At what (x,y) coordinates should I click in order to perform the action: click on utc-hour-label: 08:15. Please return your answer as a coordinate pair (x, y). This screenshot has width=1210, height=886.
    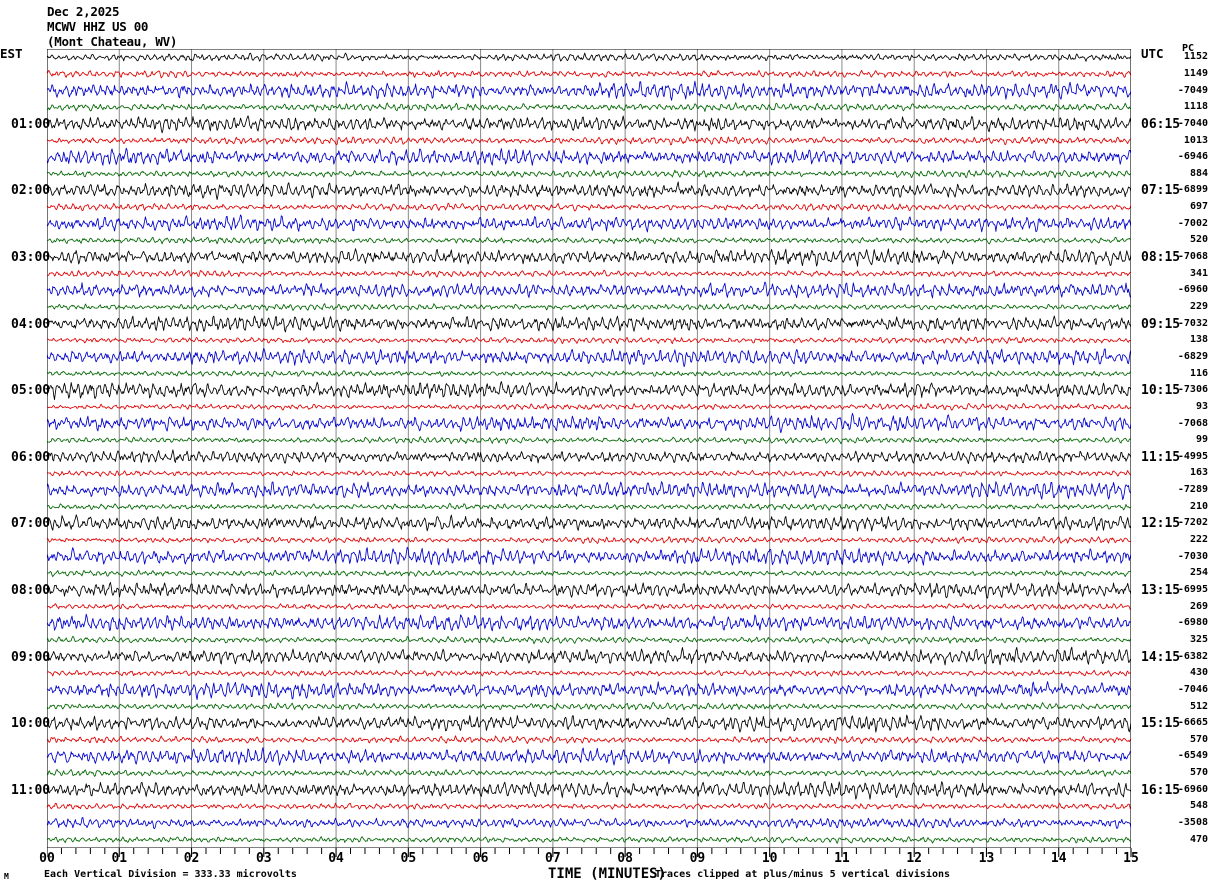
    Looking at the image, I should click on (1161, 258).